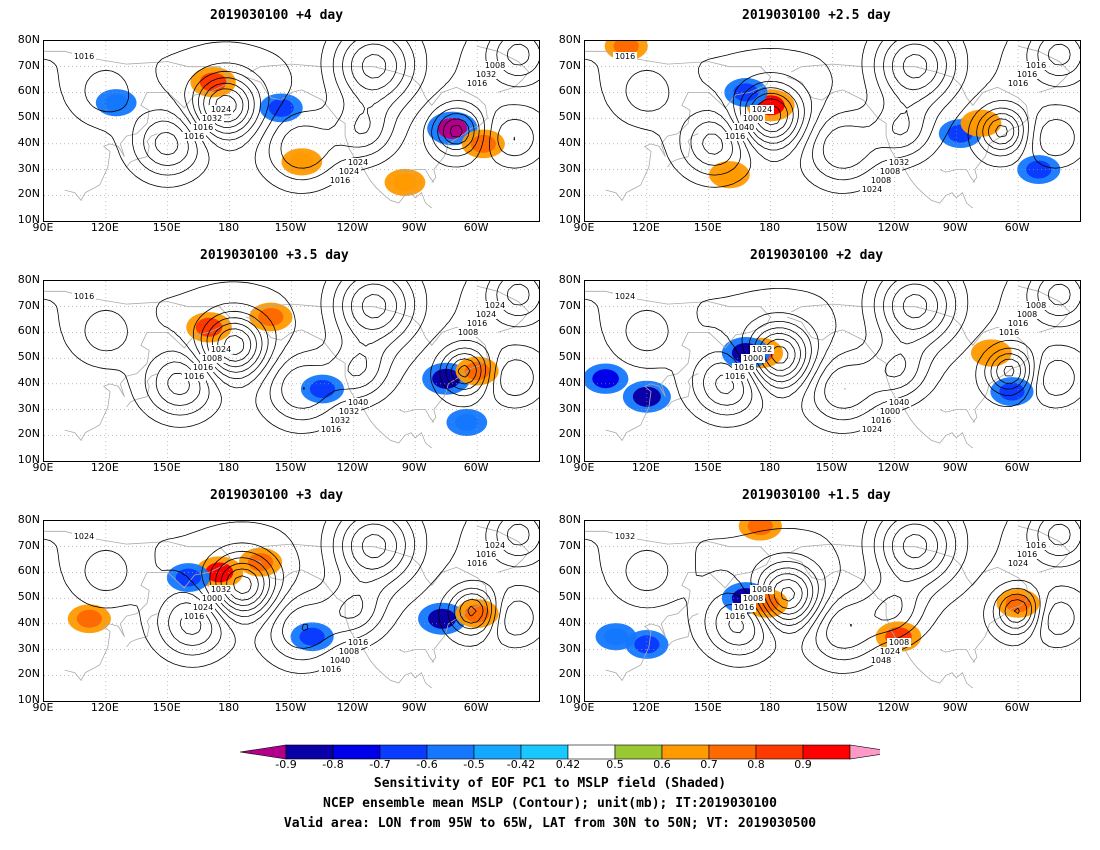  Describe the element at coordinates (569, 142) in the screenshot. I see `lat-tick-label: 40N` at that location.